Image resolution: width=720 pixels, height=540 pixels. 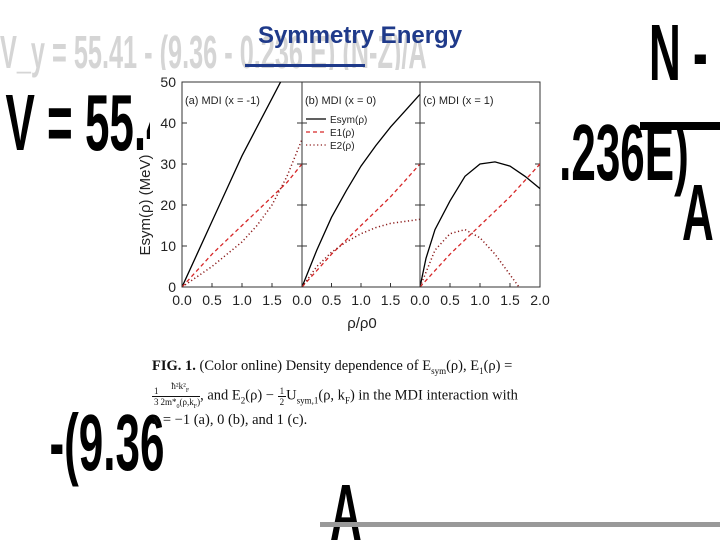 What do you see at coordinates (107, 442) in the screenshot?
I see `bg-formula-bottom-left: -(9.36` at bounding box center [107, 442].